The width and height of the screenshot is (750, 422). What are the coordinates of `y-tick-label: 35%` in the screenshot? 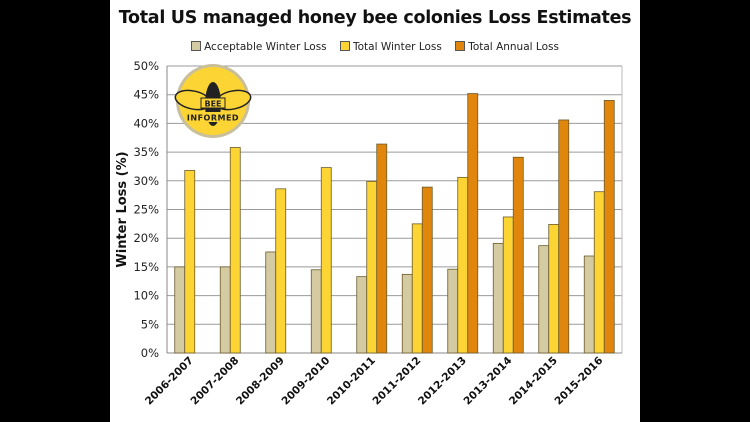 It's located at (146, 152).